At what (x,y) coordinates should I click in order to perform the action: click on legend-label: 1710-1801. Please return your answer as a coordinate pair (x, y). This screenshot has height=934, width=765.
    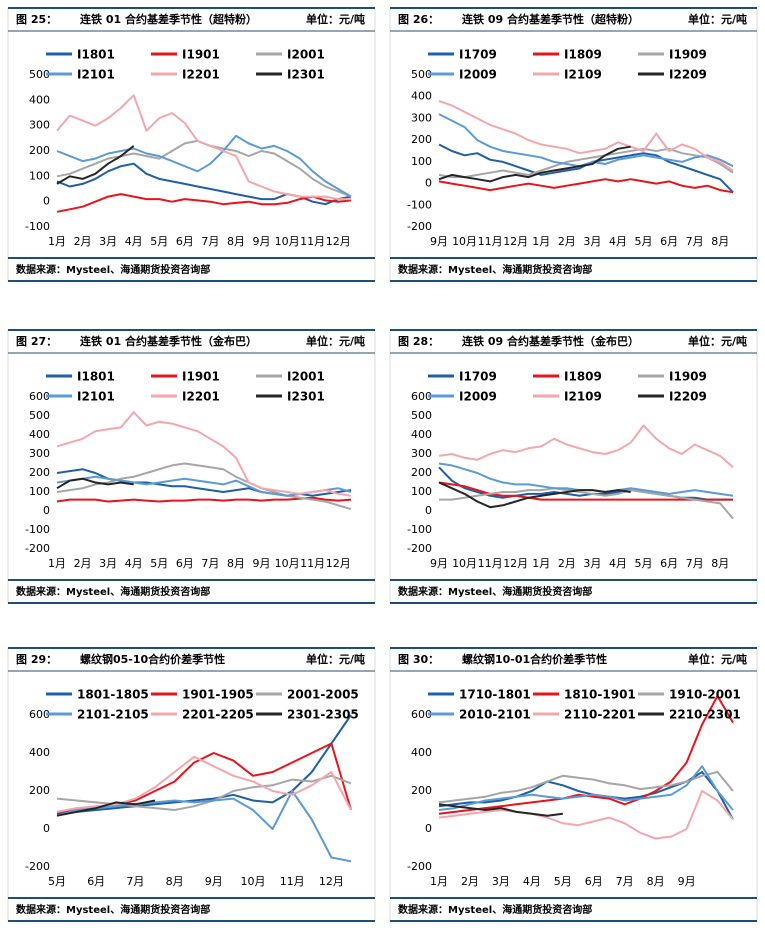
    Looking at the image, I should click on (495, 695).